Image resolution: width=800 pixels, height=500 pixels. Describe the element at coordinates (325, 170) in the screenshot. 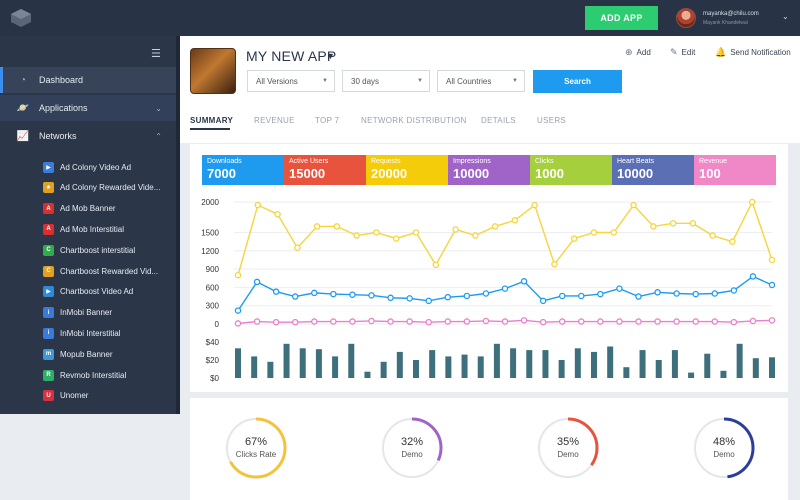

I see `stat-tile: Active Users 15000` at that location.